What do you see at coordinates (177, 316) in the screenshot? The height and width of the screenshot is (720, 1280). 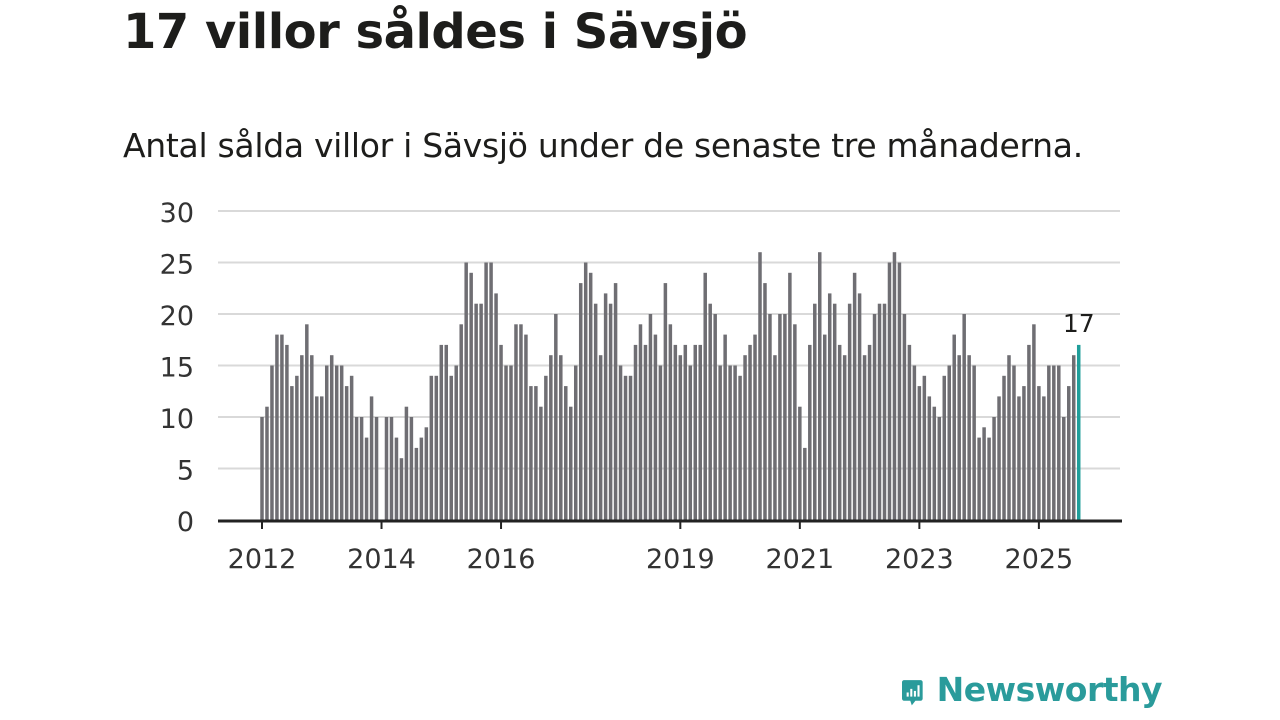 I see `y-tick-label: 20` at bounding box center [177, 316].